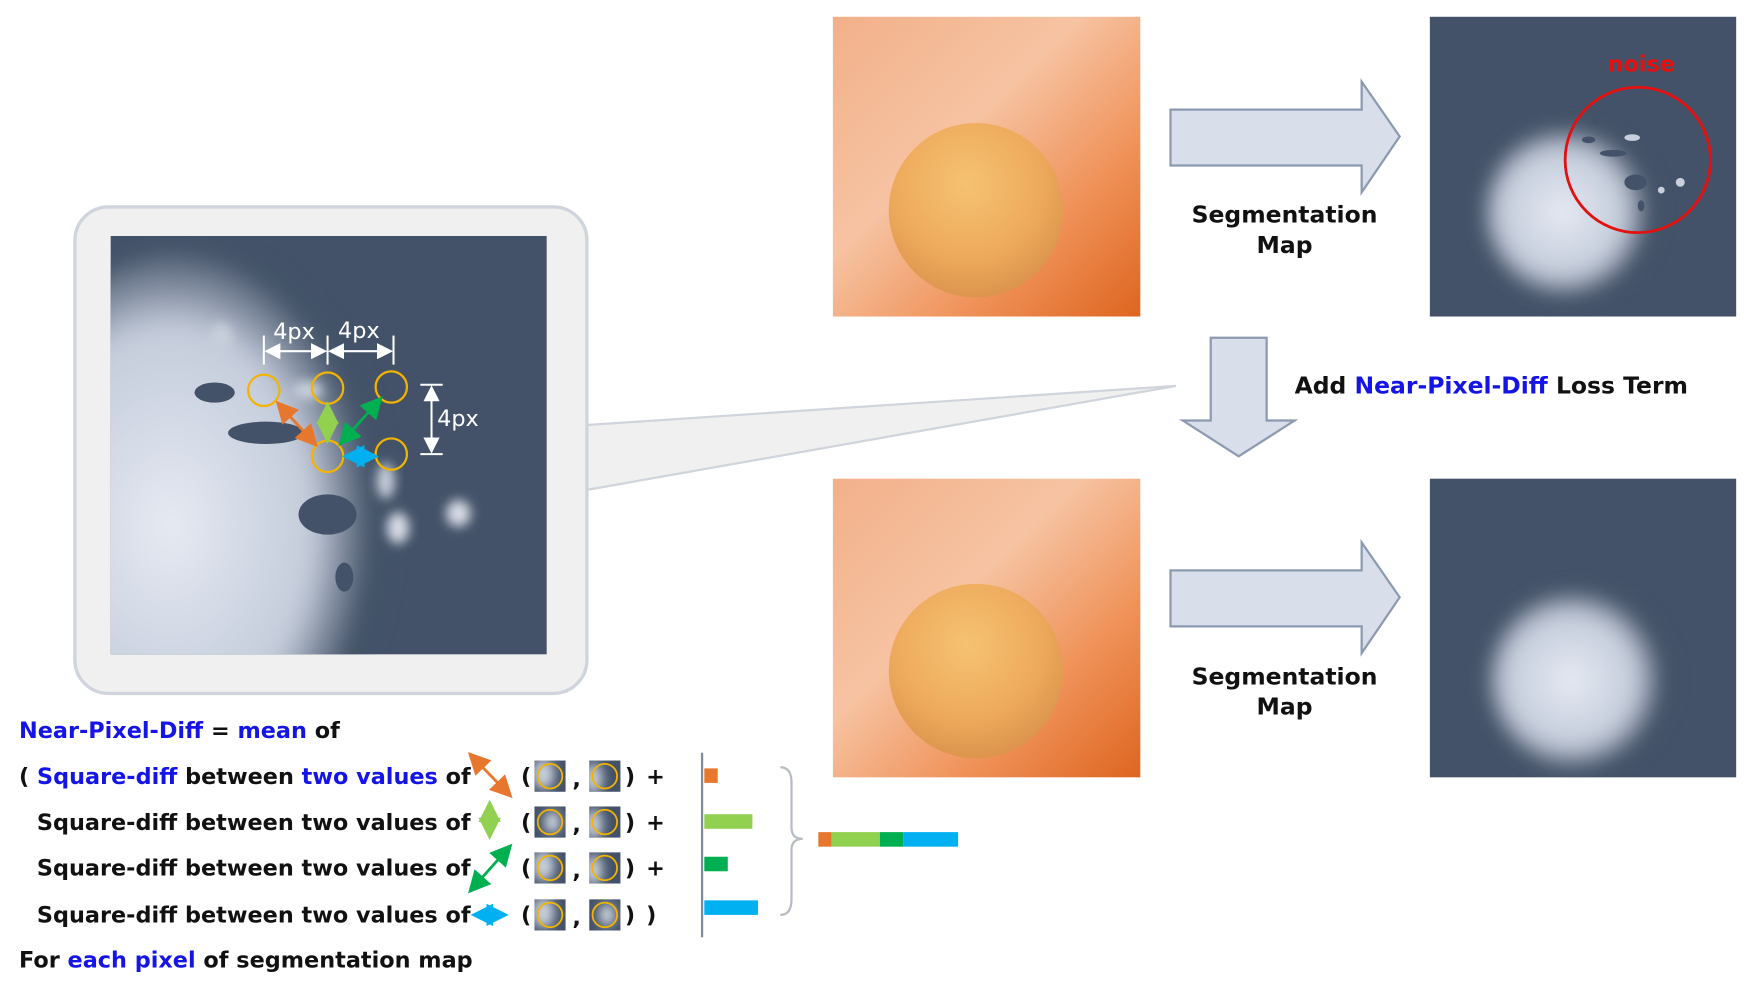 The width and height of the screenshot is (1744, 982). Describe the element at coordinates (370, 777) in the screenshot. I see `text-segment: two values` at that location.